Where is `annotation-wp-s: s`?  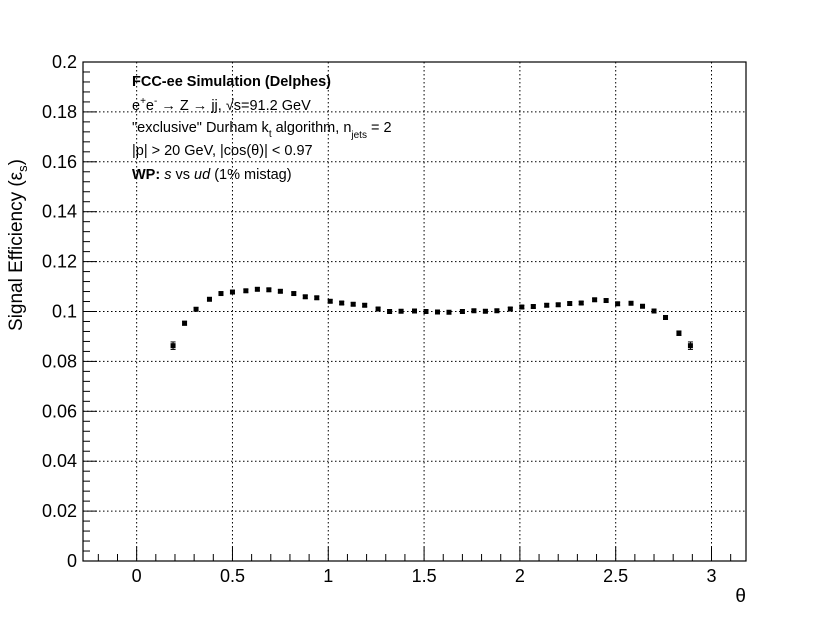 annotation-wp-s: s is located at coordinates (167, 175).